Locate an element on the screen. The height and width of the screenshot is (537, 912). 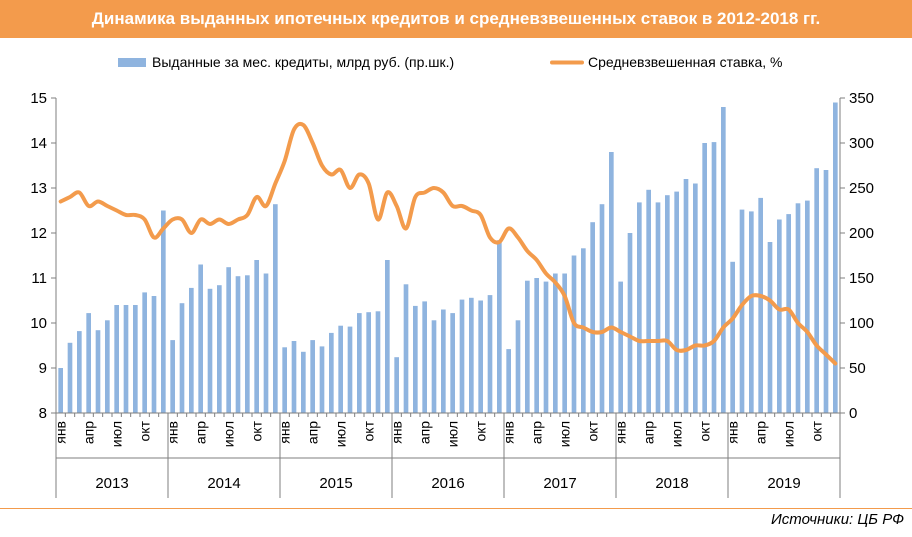
legend-bar-swatch is located at coordinates (132, 62).